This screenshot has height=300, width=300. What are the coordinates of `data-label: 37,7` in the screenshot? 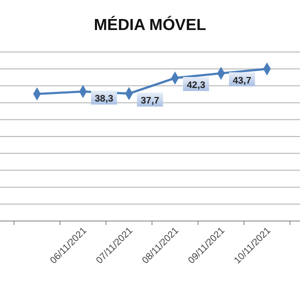 It's located at (150, 101).